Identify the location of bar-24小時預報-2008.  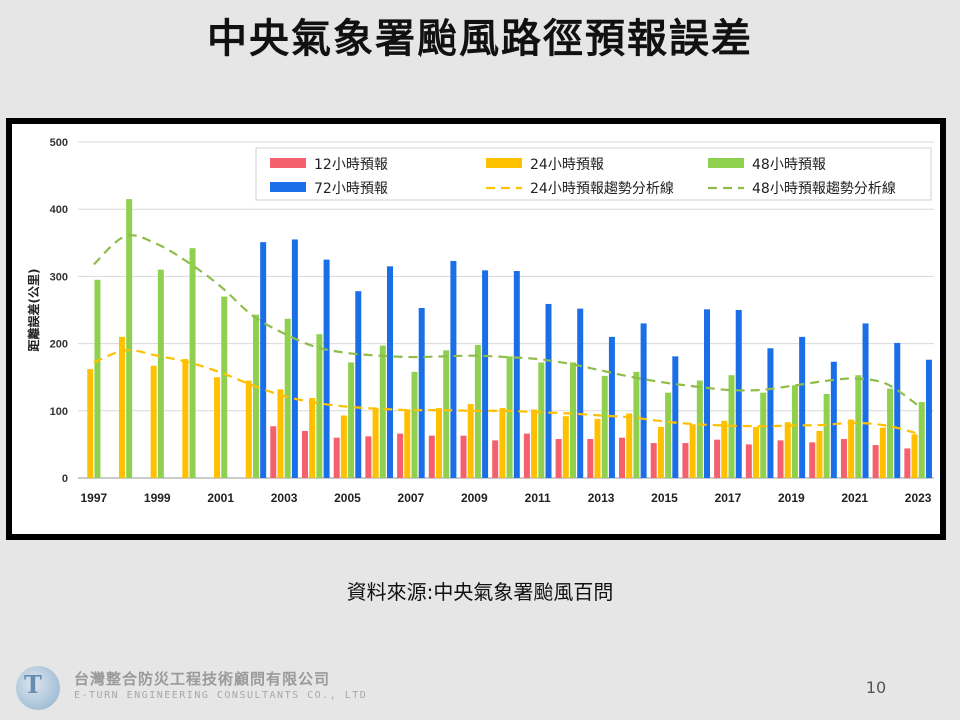
(438, 443).